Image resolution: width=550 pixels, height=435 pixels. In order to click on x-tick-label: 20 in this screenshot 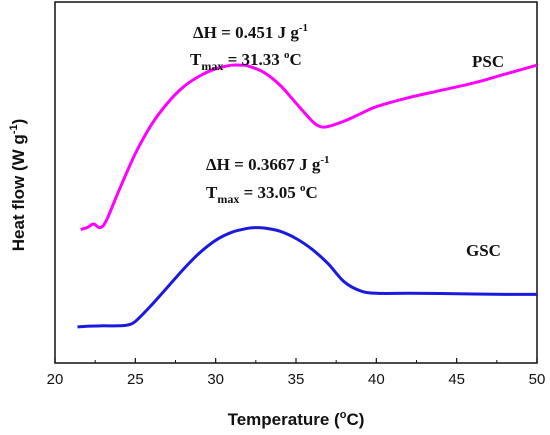, I will do `click(55, 379)`.